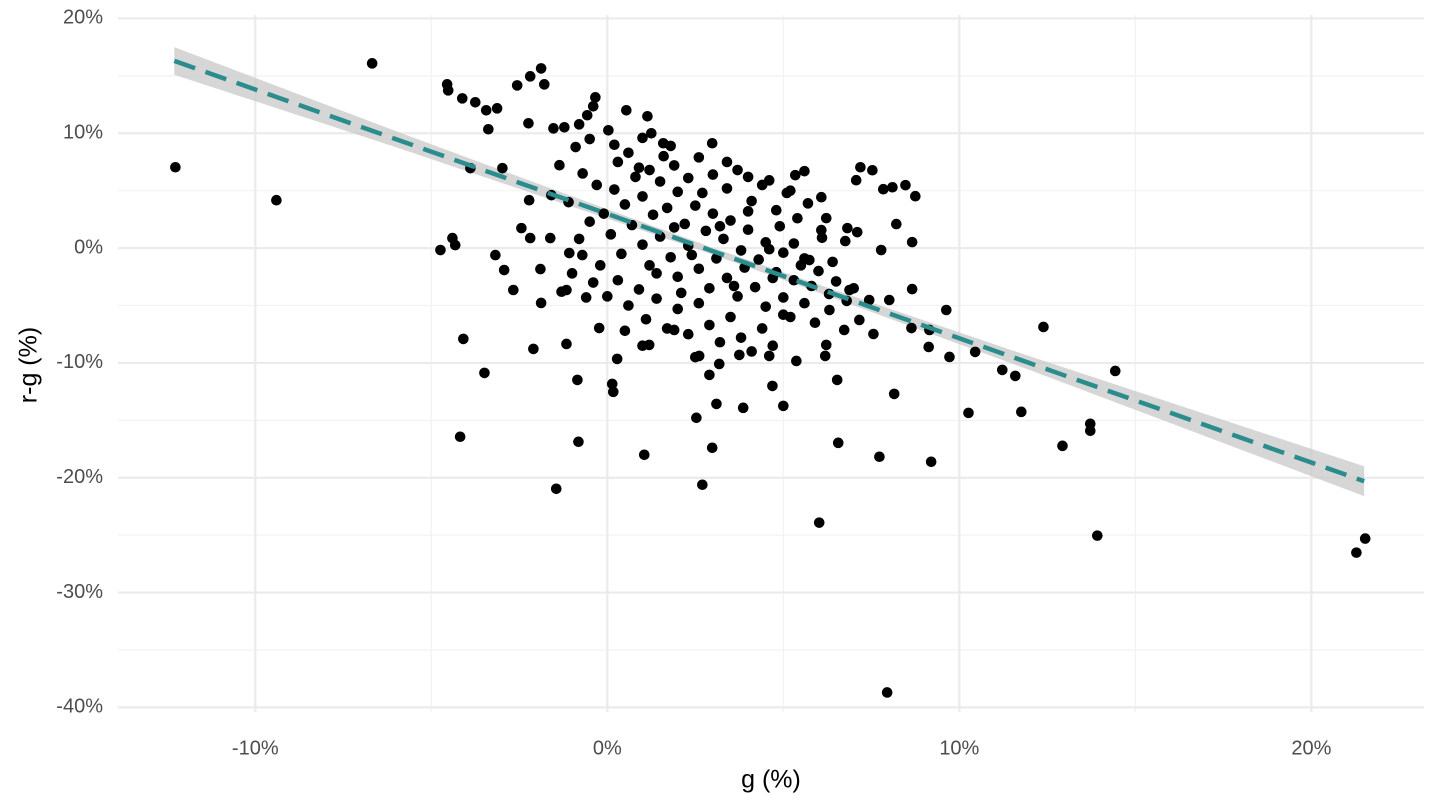  Describe the element at coordinates (88, 247) in the screenshot. I see `y-tick-label: 0%` at that location.